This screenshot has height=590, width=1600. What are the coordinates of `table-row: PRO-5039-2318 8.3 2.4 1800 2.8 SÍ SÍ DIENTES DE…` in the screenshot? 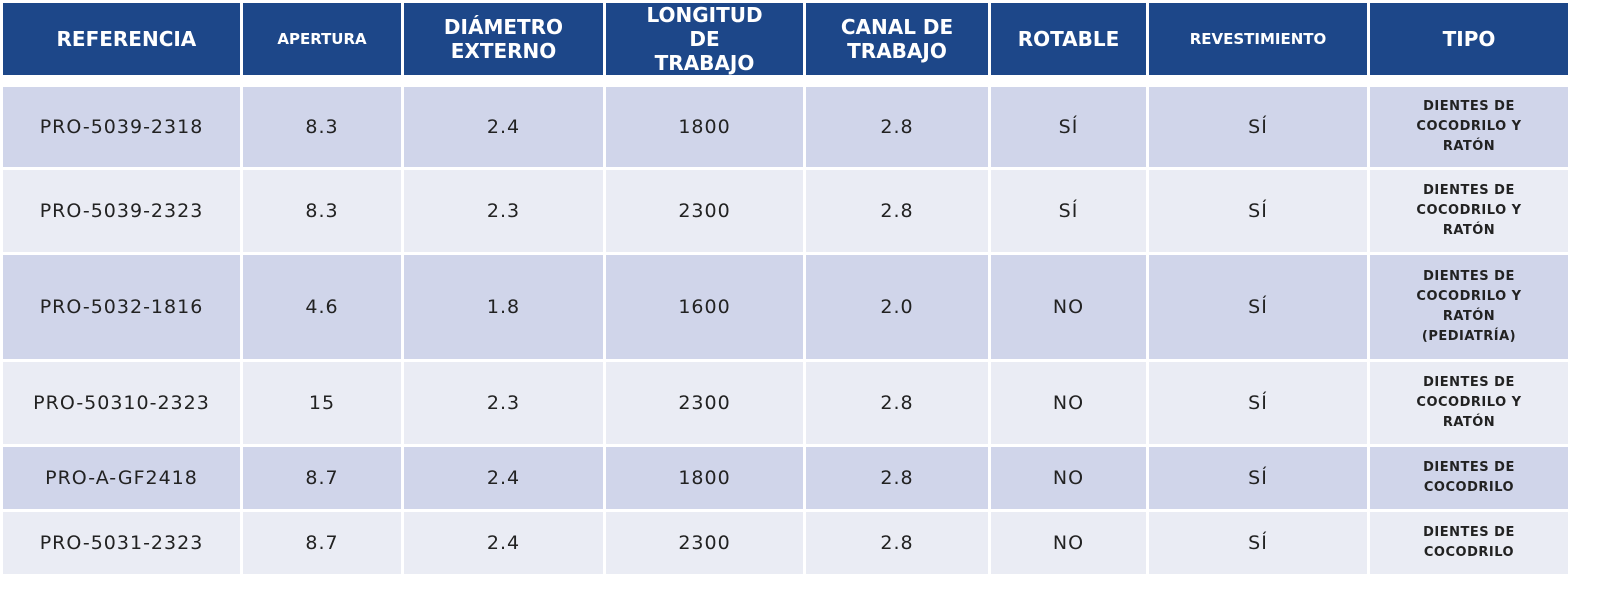 It's located at (785, 127).